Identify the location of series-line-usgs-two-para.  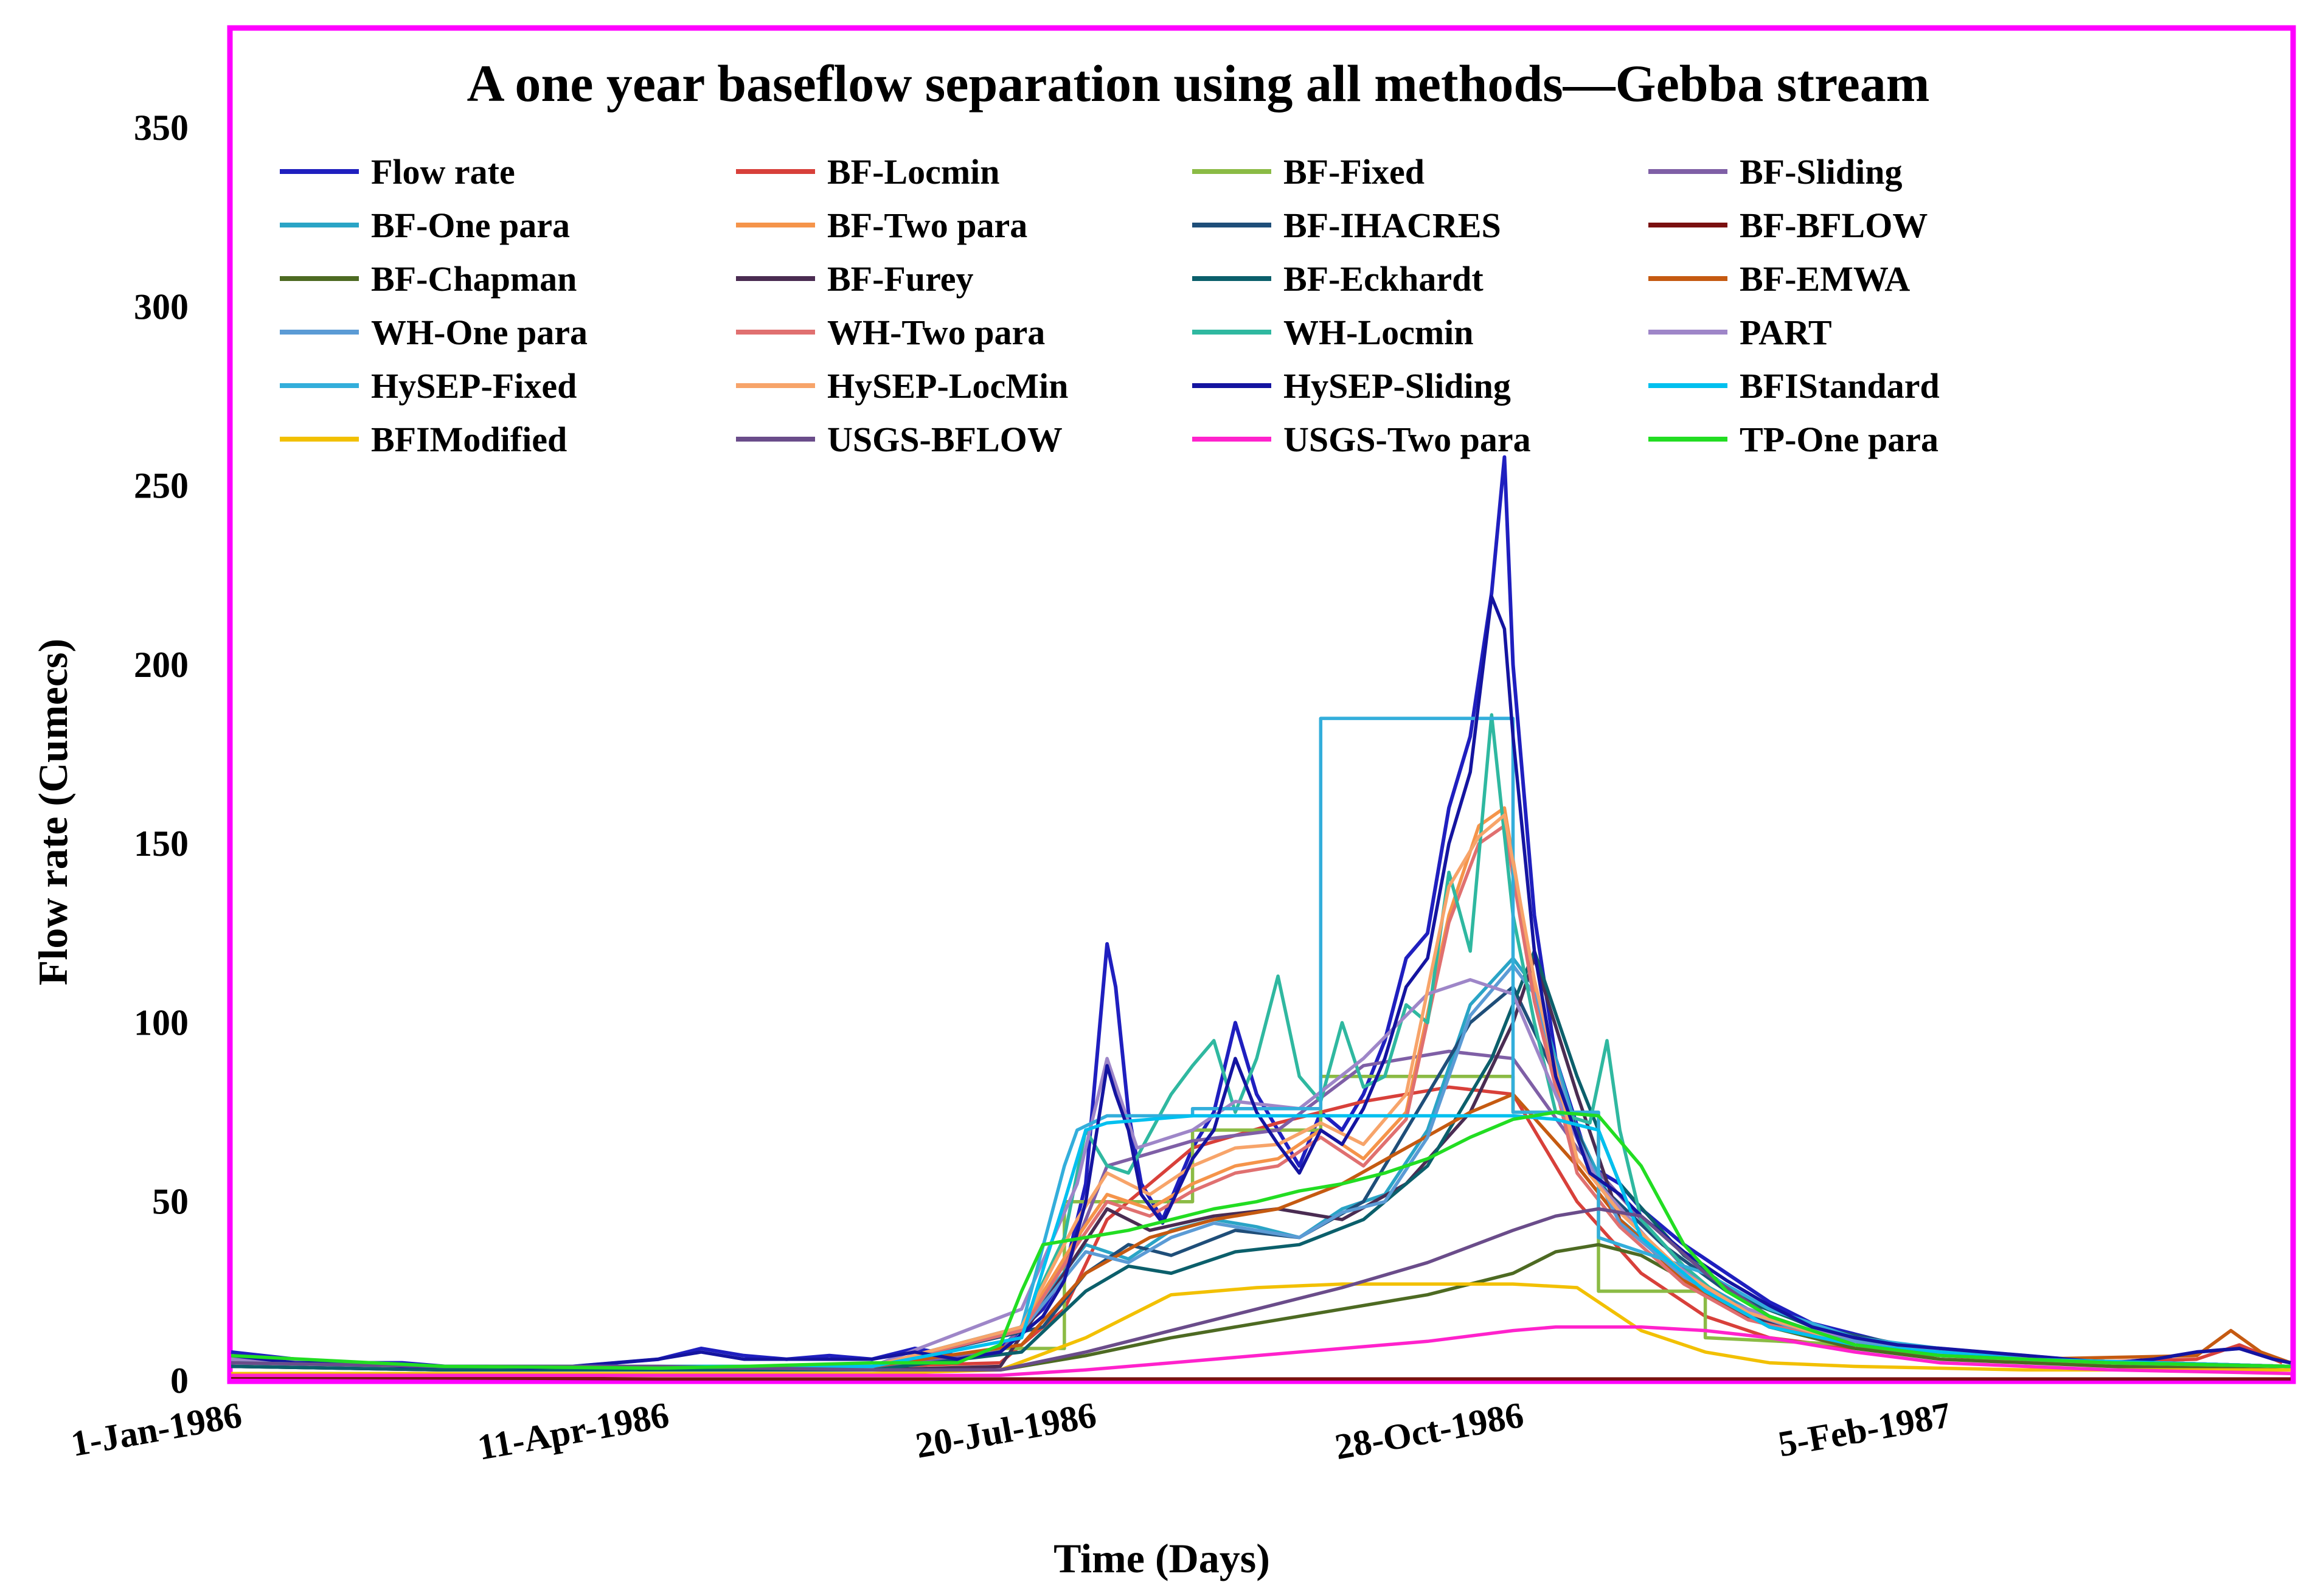
(1261, 1351).